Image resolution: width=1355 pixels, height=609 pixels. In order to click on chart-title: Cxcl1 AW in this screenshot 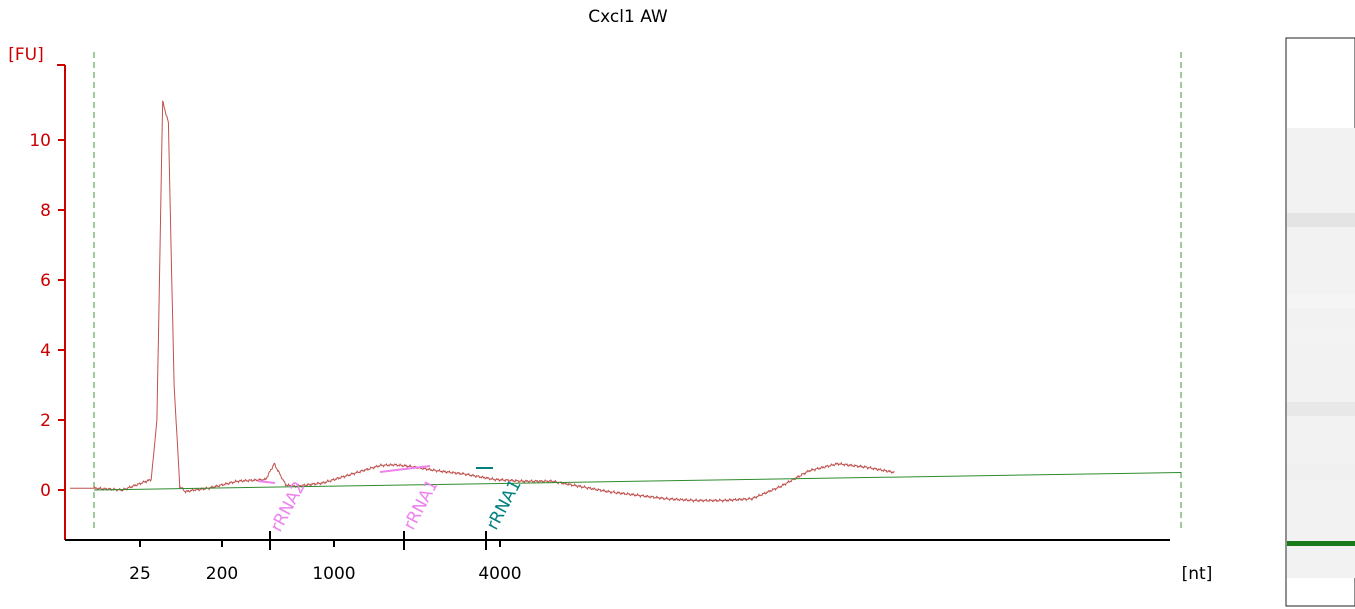, I will do `click(628, 17)`.